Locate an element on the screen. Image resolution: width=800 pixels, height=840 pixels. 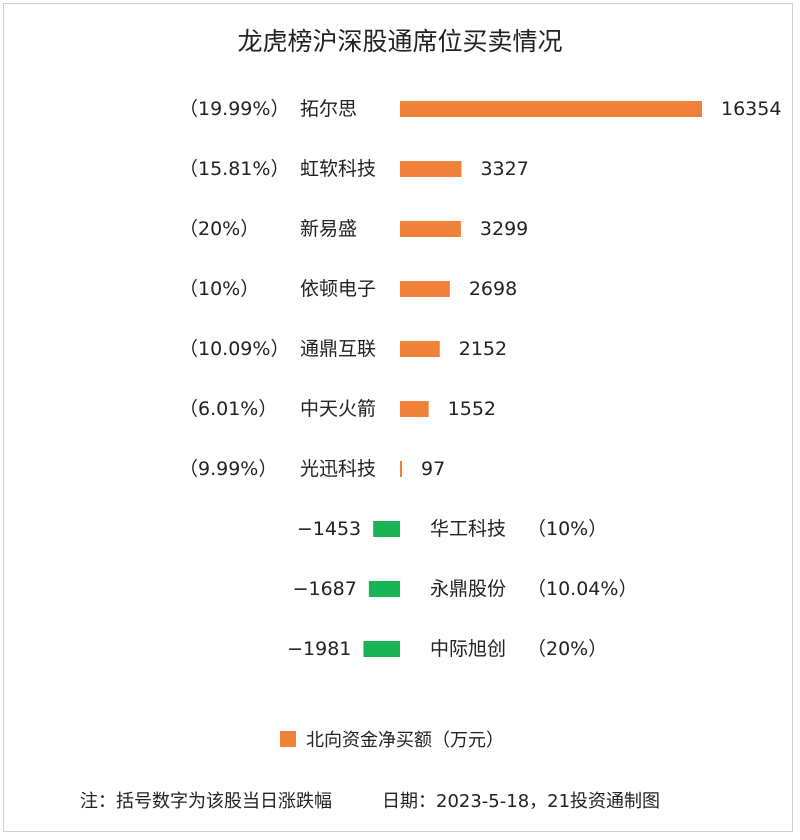
category-label: 光迅科技 is located at coordinates (338, 469).